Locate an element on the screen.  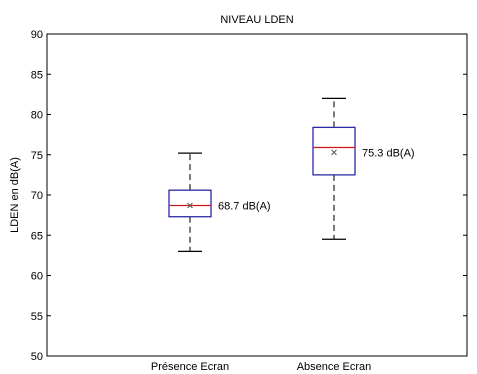
y-tick-label: 90 is located at coordinates (37, 35).